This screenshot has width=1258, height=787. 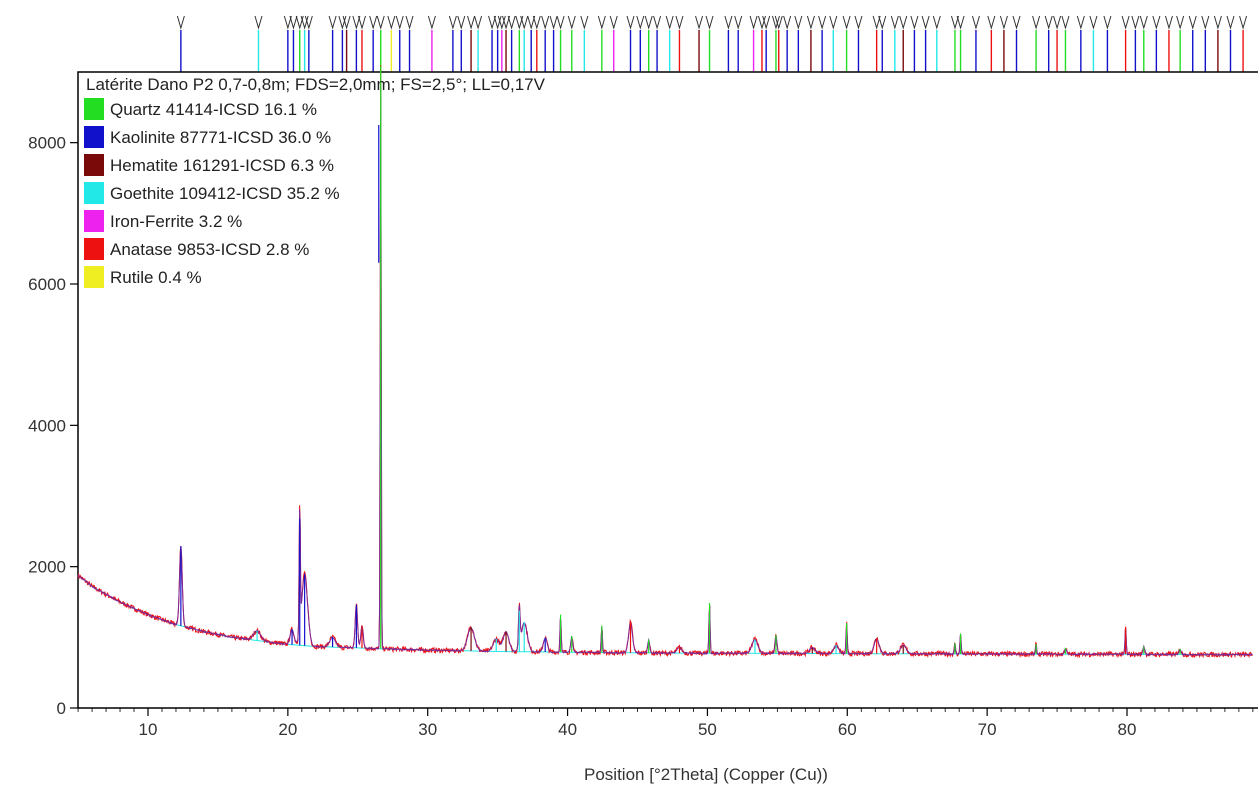 What do you see at coordinates (287, 729) in the screenshot?
I see `x-tick-label: 20` at bounding box center [287, 729].